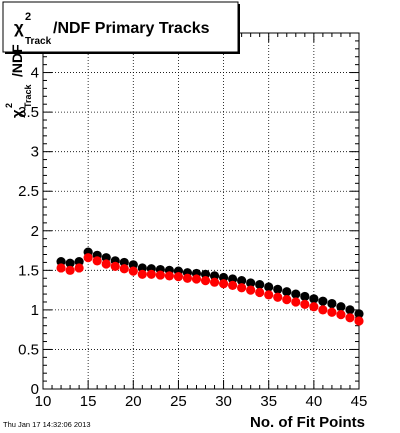  I want to click on data-points, so click(210, 286).